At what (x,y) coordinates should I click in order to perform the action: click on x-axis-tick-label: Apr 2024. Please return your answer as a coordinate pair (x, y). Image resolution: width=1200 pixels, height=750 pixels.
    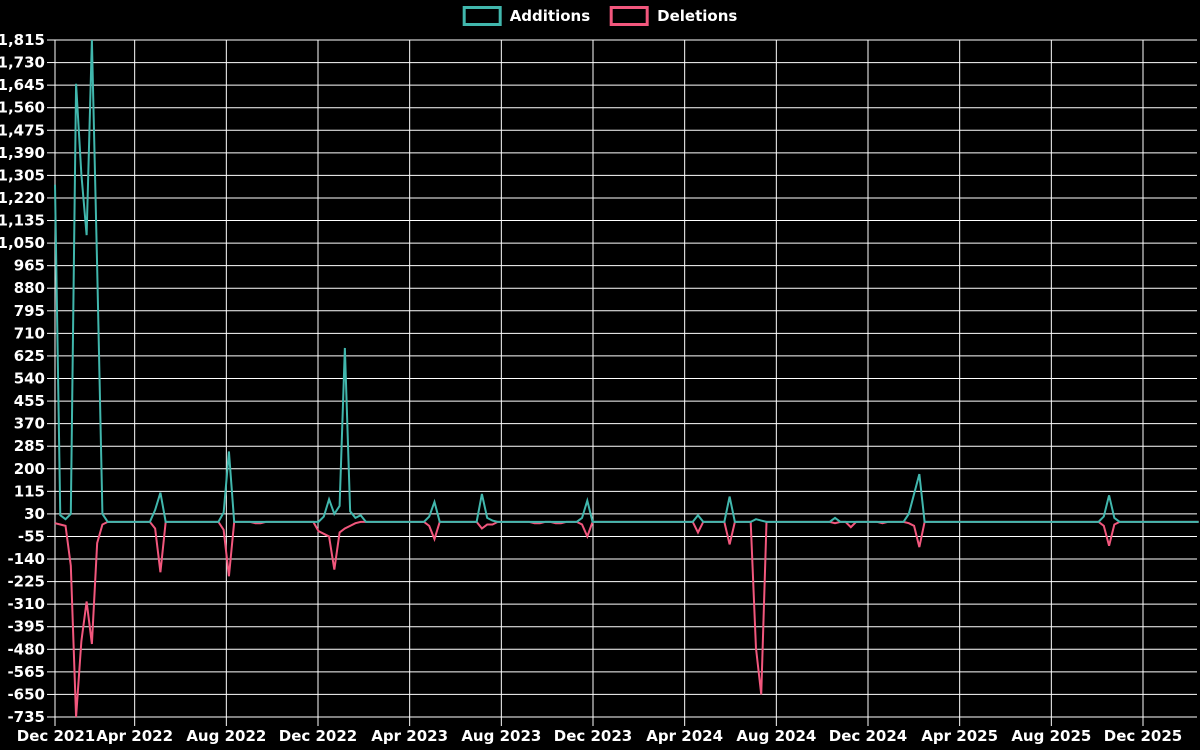
    Looking at the image, I should click on (684, 736).